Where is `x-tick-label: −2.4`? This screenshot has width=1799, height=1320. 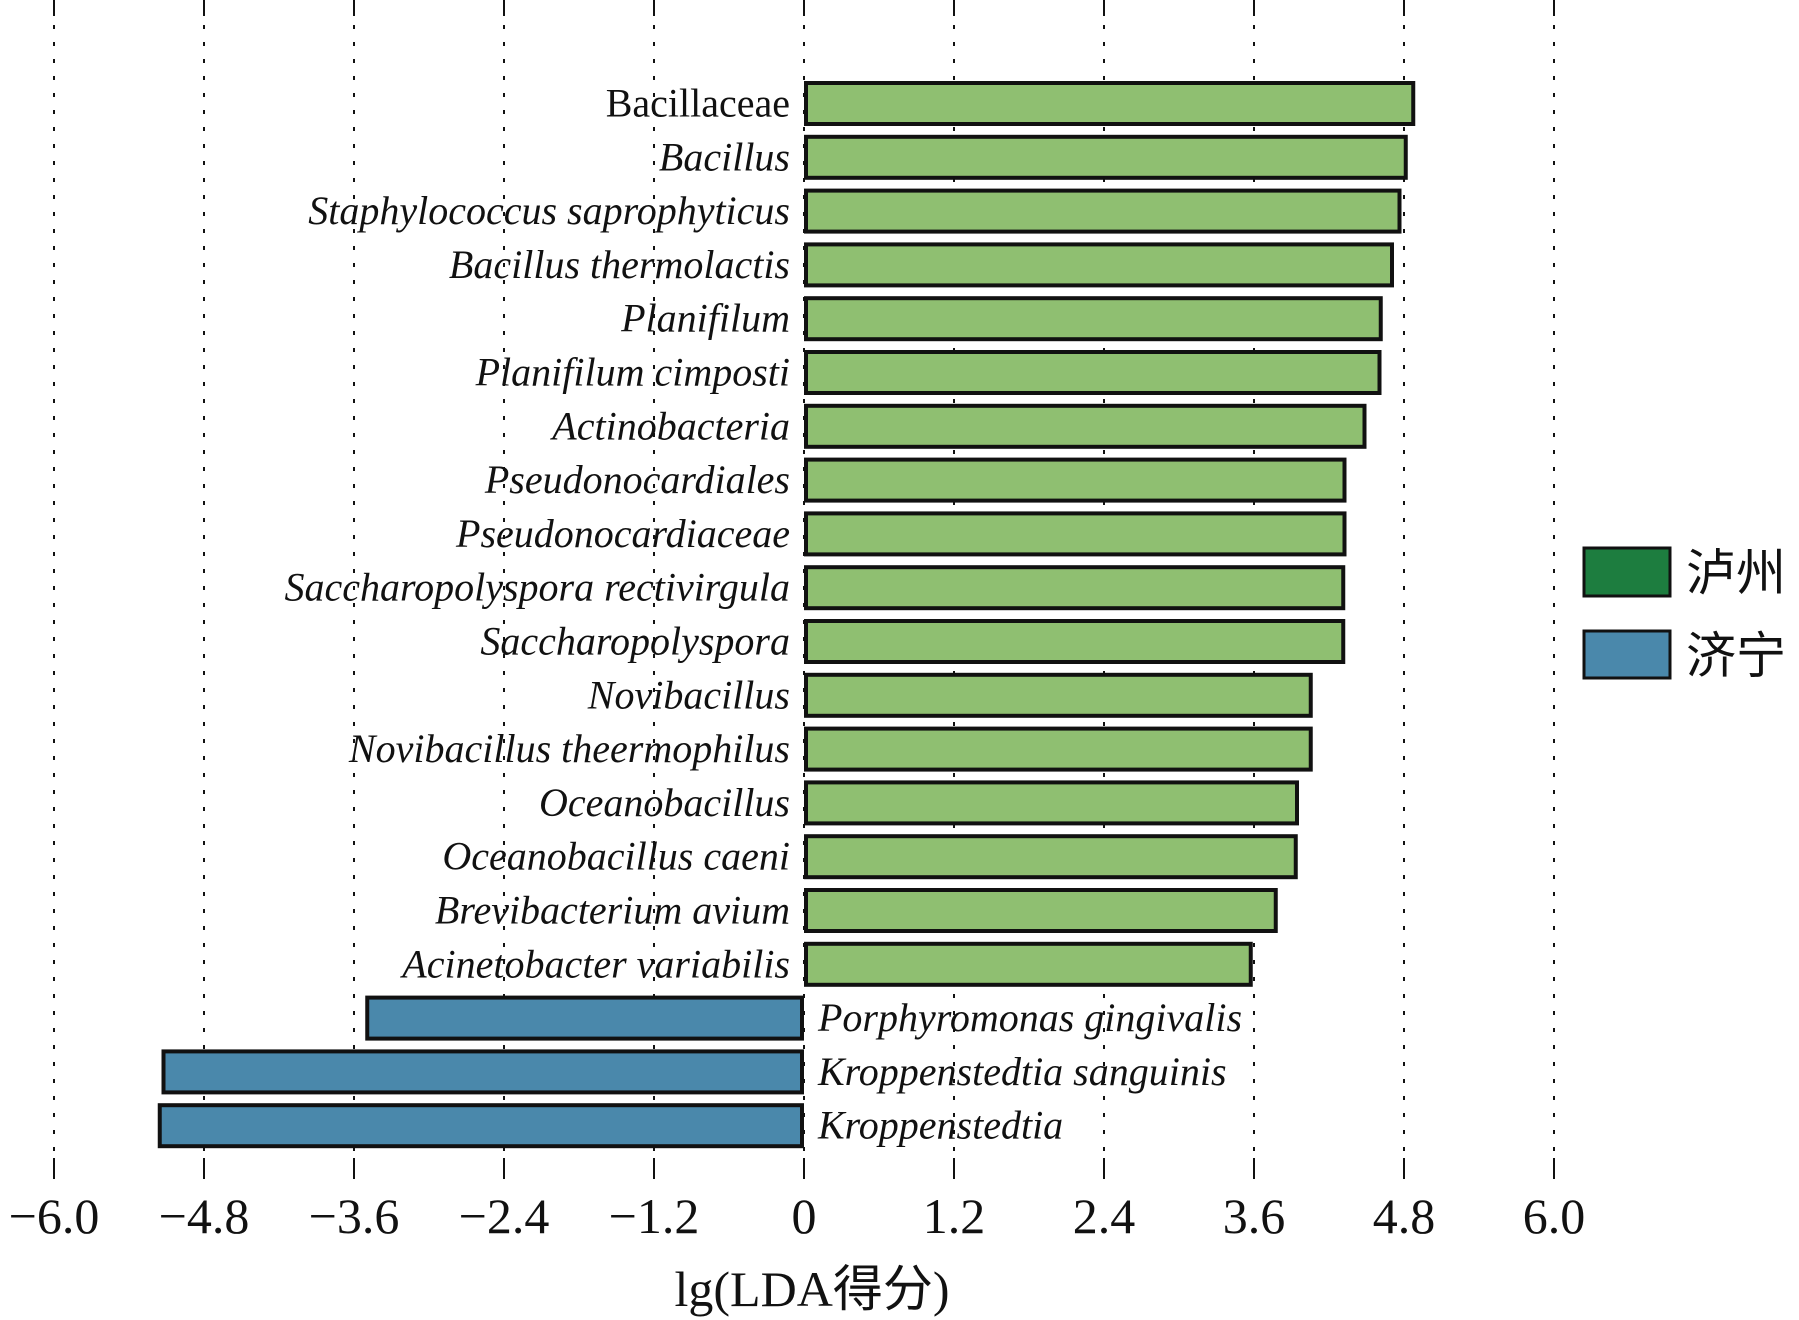 x-tick-label: −2.4 is located at coordinates (504, 1216).